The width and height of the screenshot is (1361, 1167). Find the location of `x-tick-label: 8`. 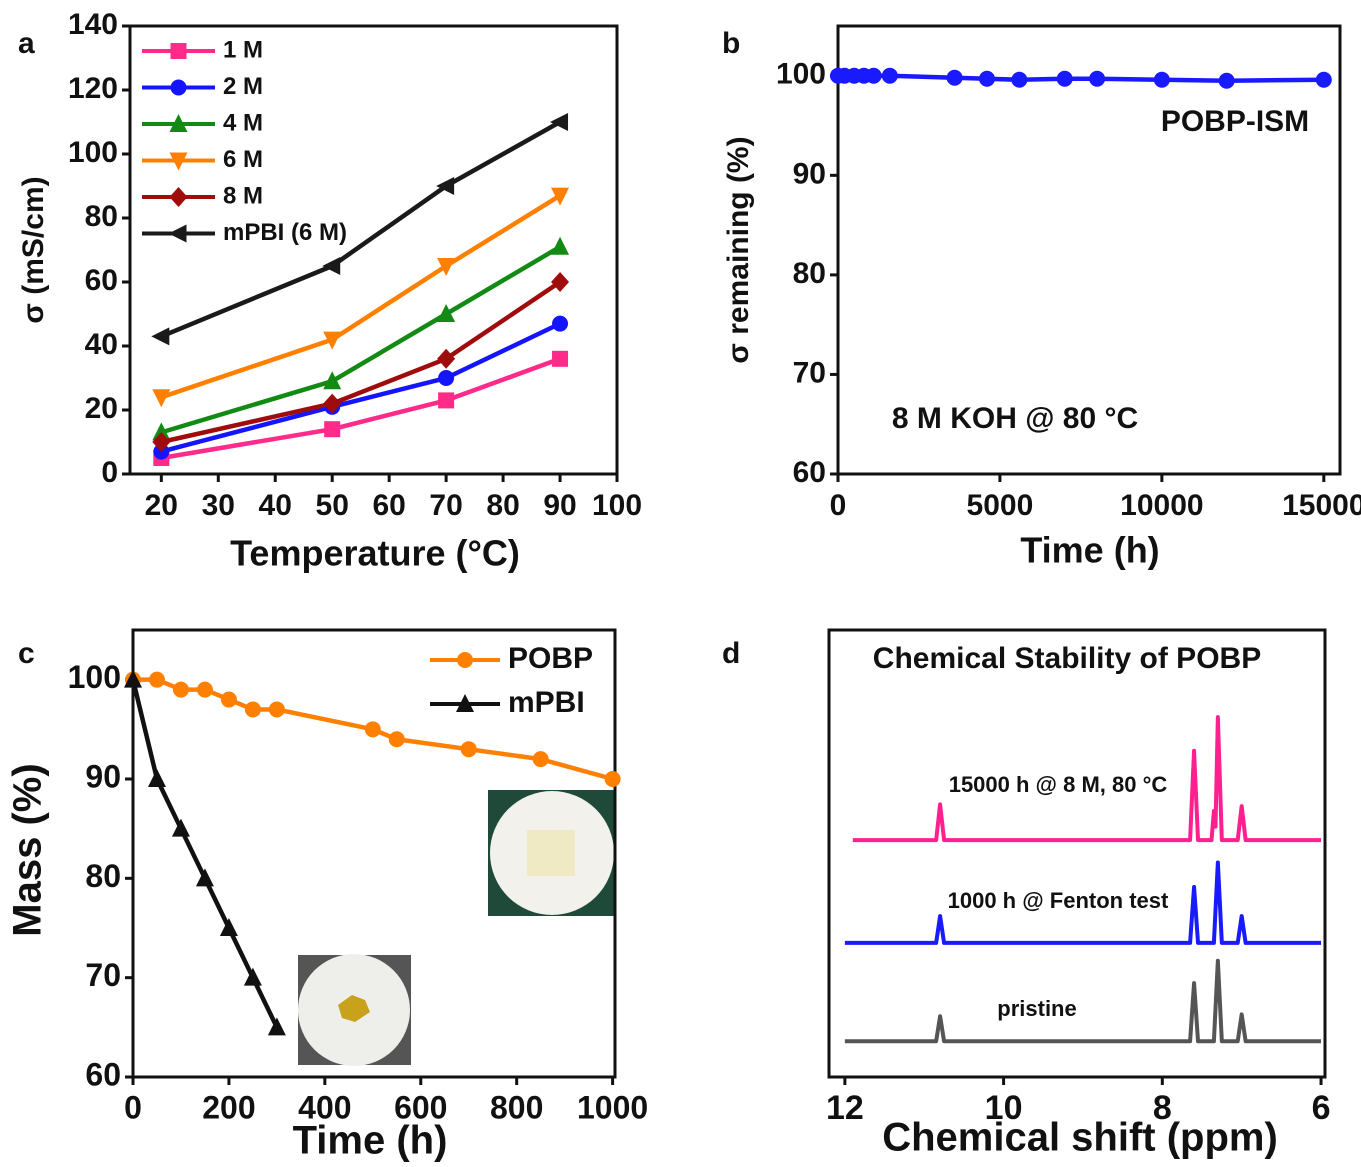

x-tick-label: 8 is located at coordinates (1162, 1108).